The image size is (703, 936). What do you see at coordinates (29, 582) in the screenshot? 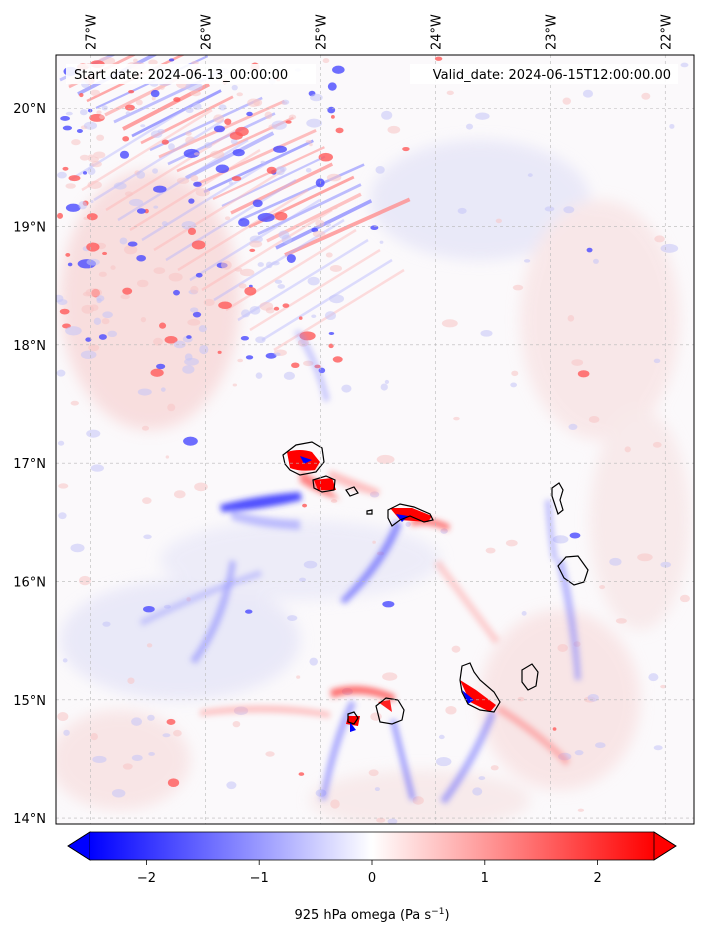
I see `lat-label-16n: 16°N` at bounding box center [29, 582].